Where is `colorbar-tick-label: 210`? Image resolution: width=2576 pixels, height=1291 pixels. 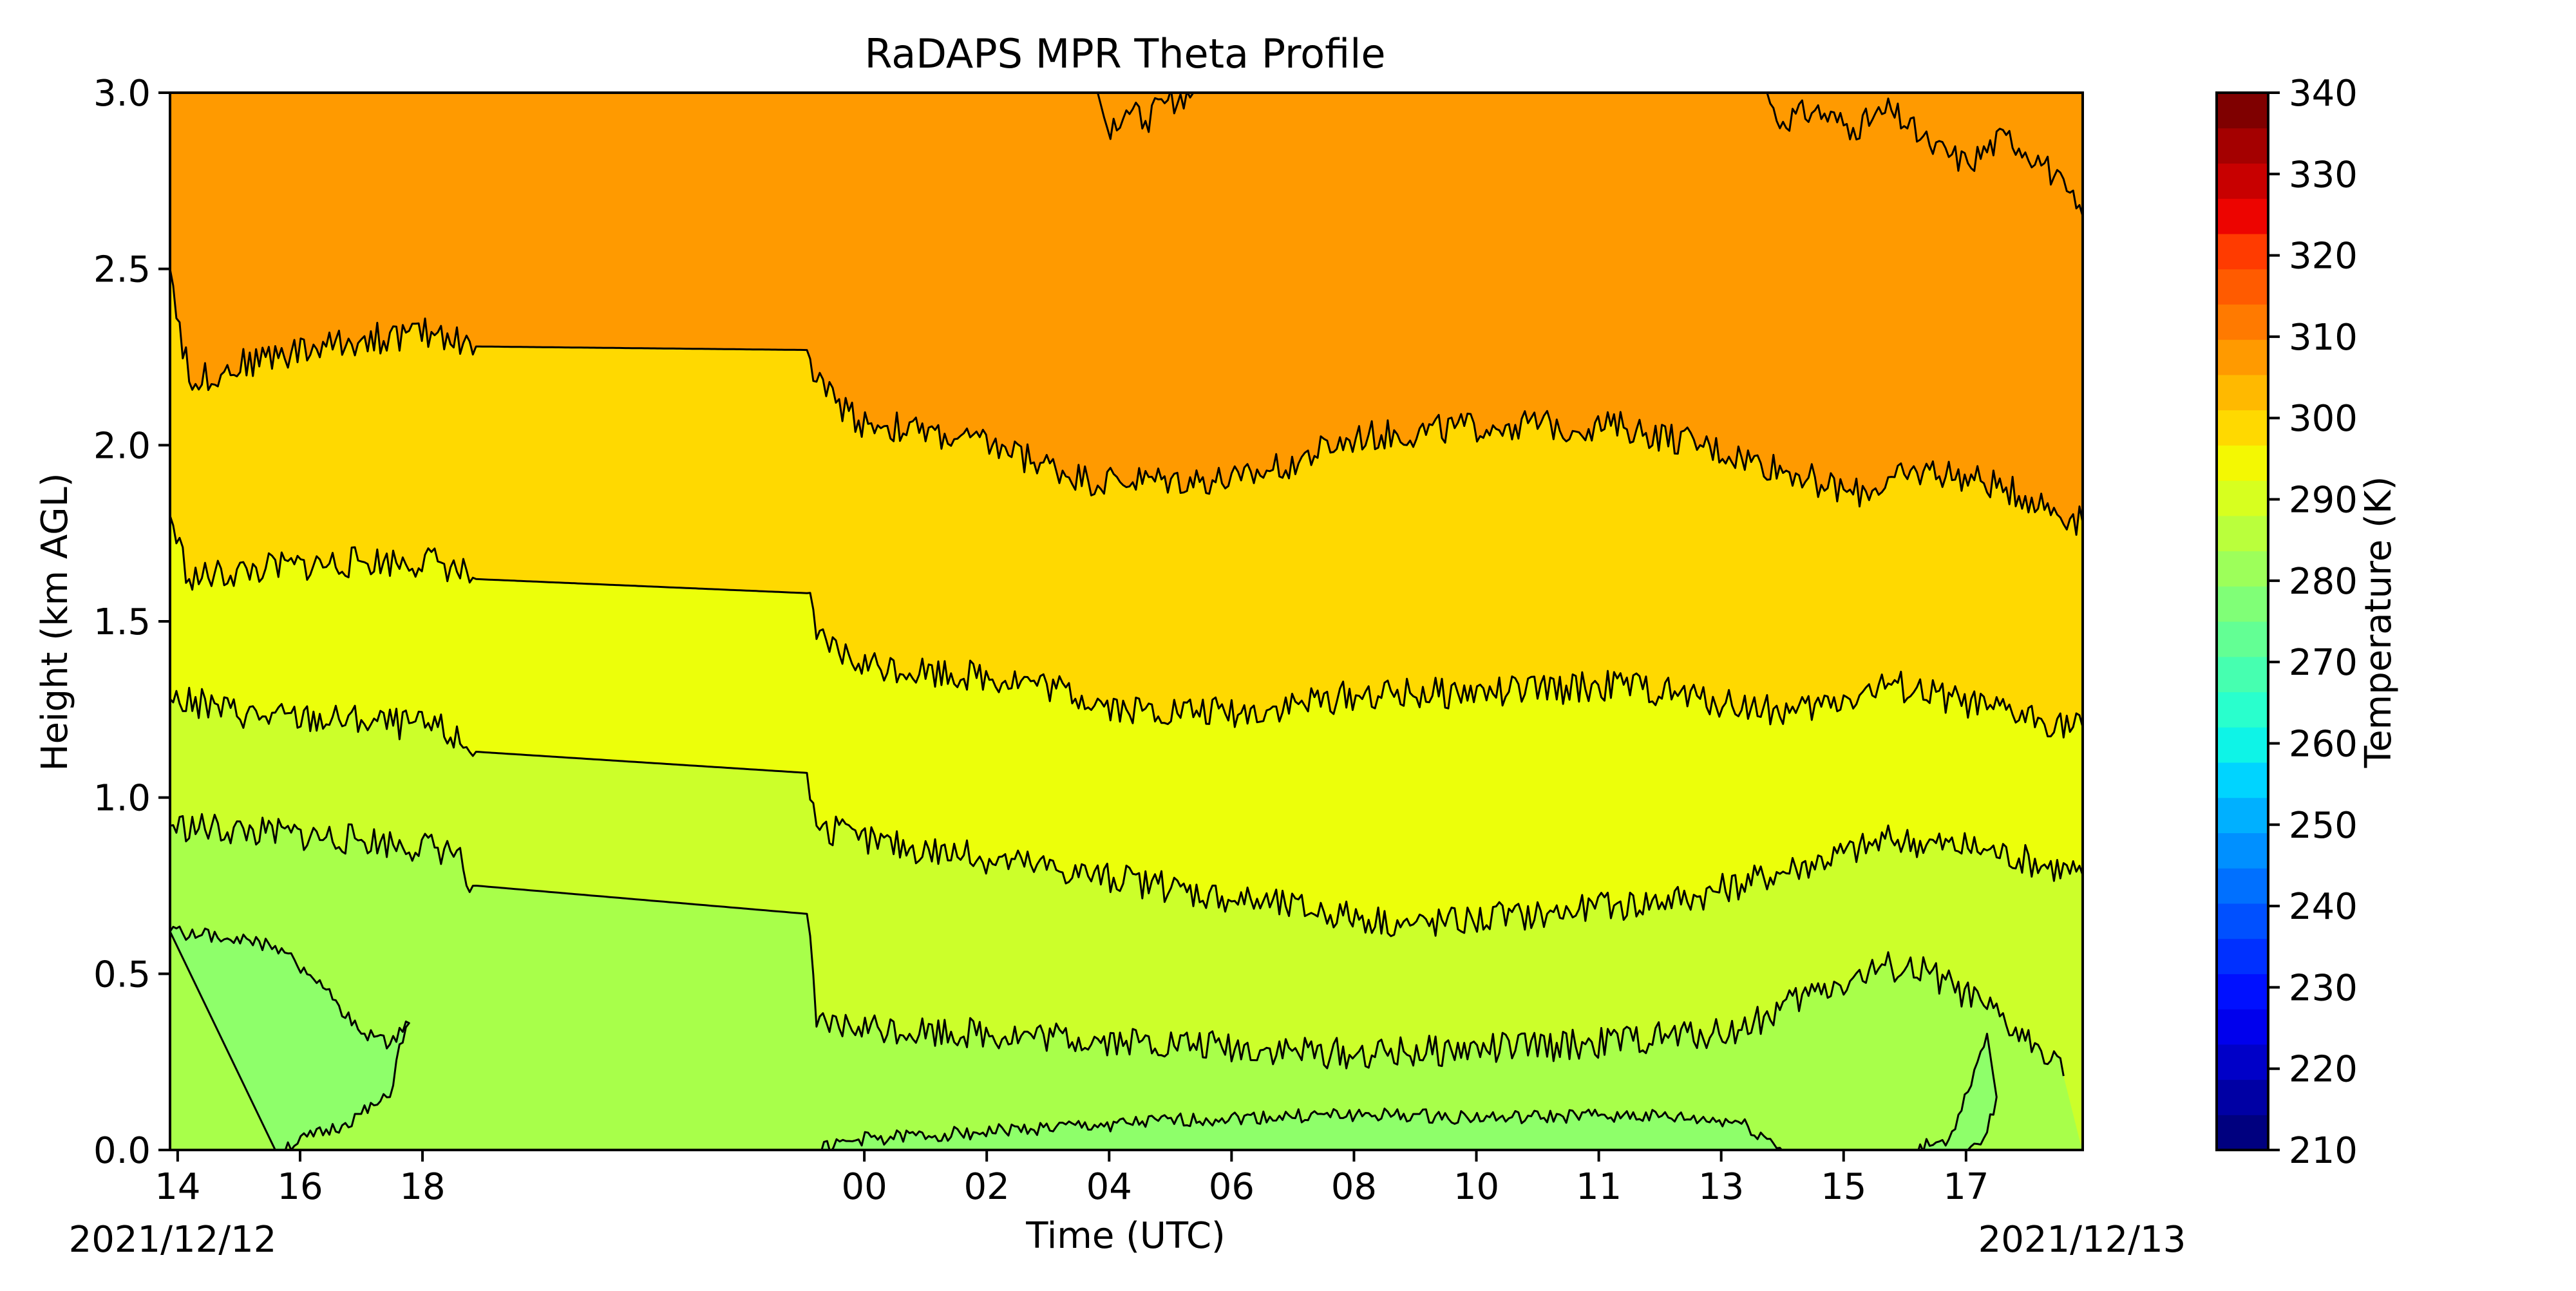
colorbar-tick-label: 210 is located at coordinates (2324, 1151).